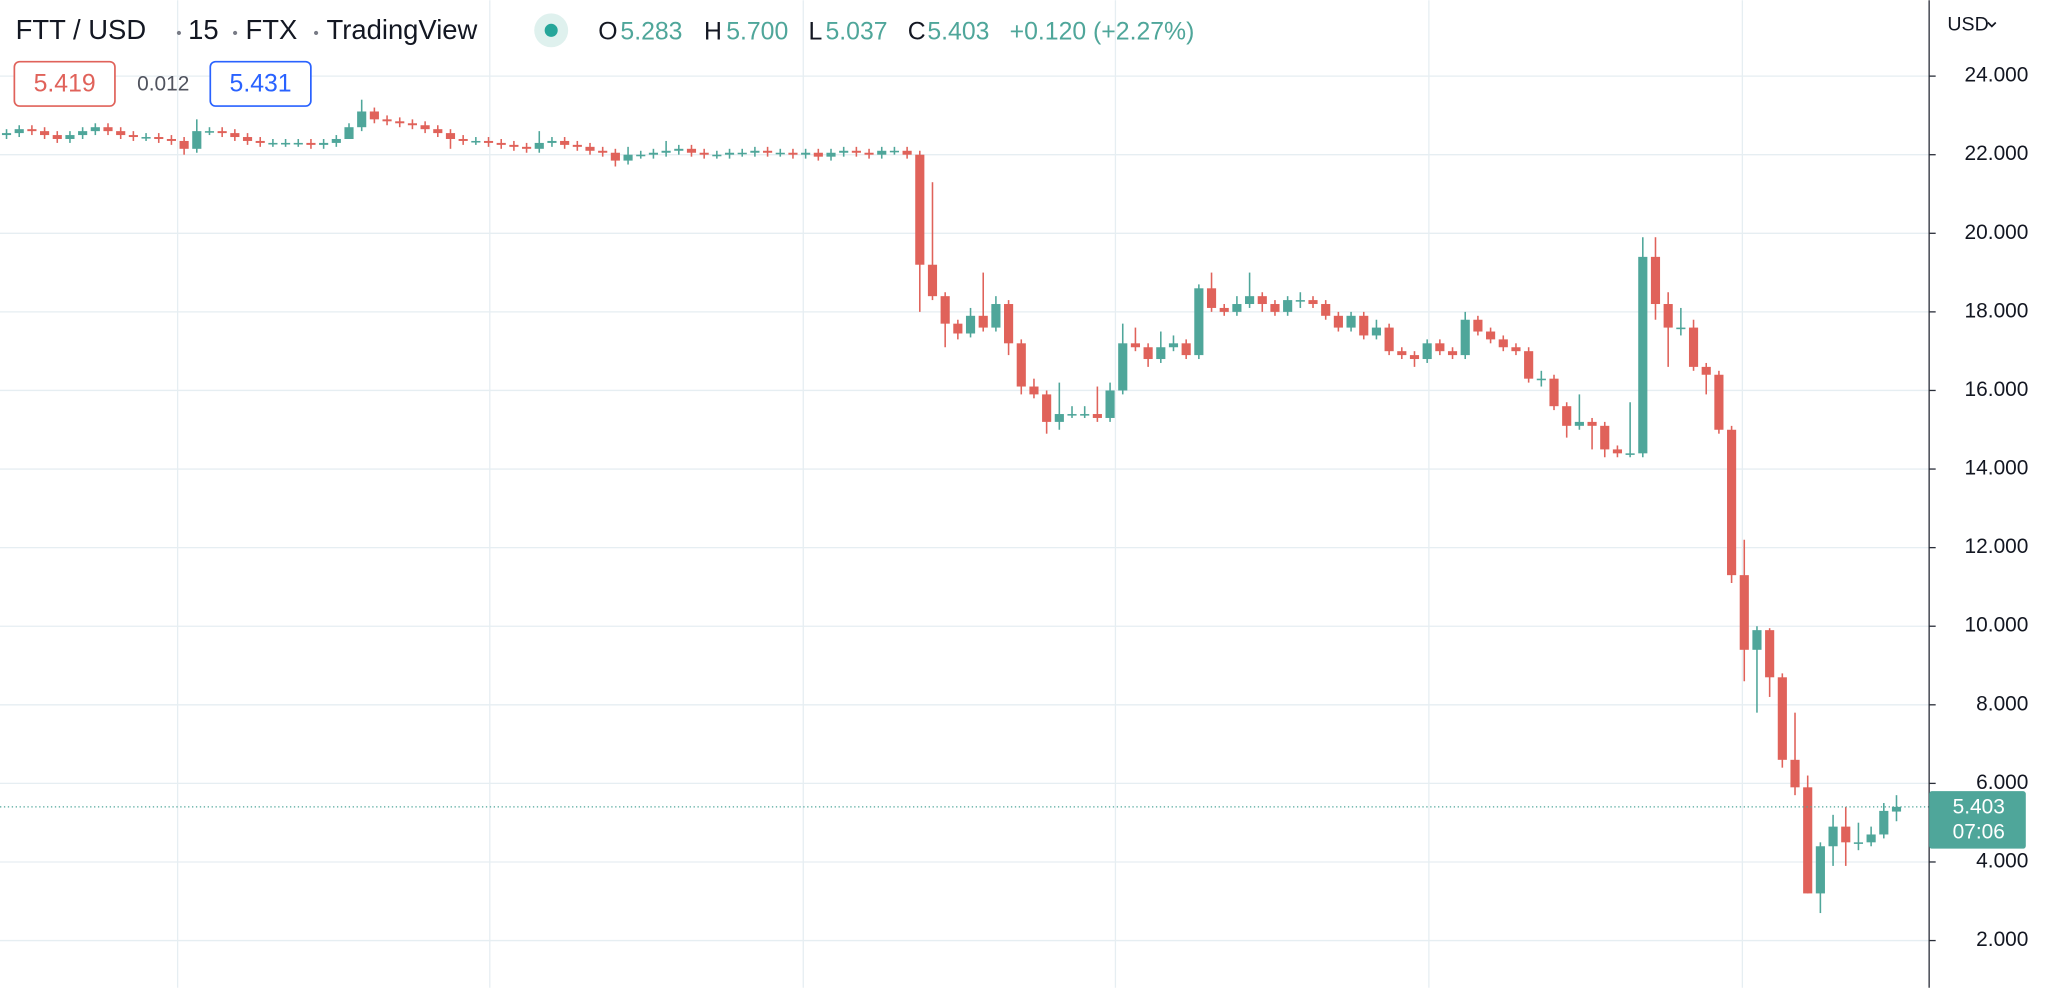 The width and height of the screenshot is (2048, 988). Describe the element at coordinates (815, 31) in the screenshot. I see `l-label: L` at that location.